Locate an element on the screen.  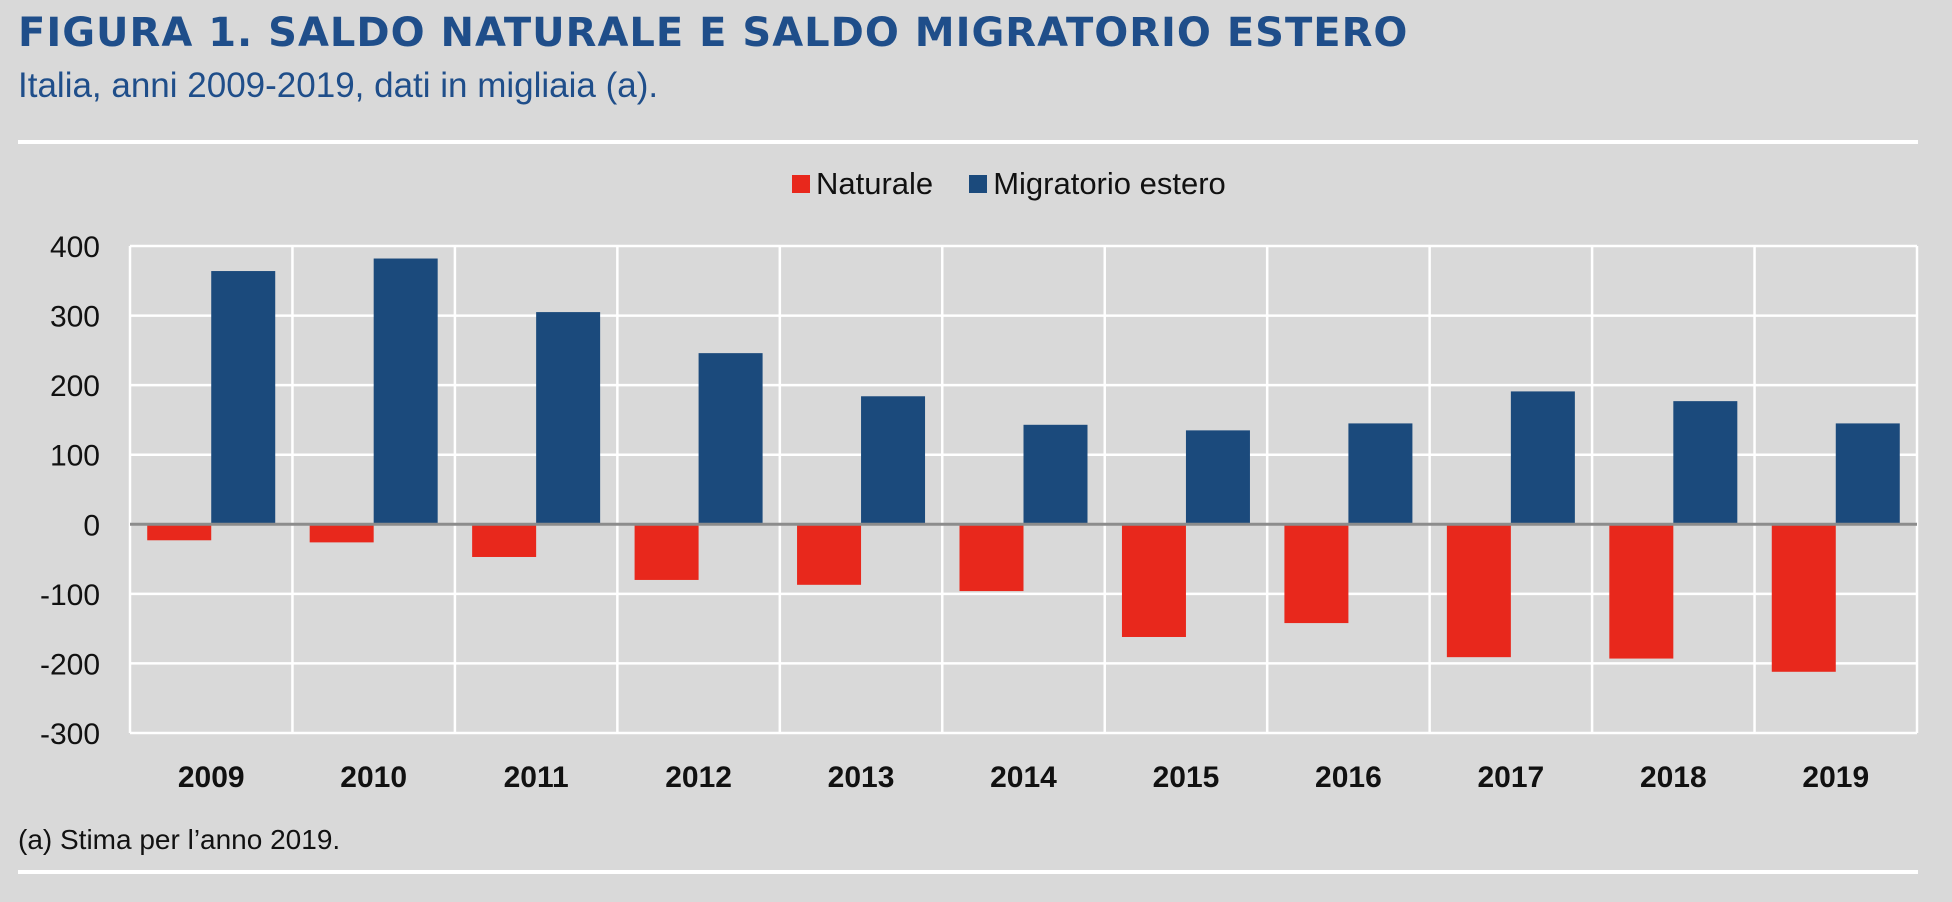
top-divider is located at coordinates (968, 142).